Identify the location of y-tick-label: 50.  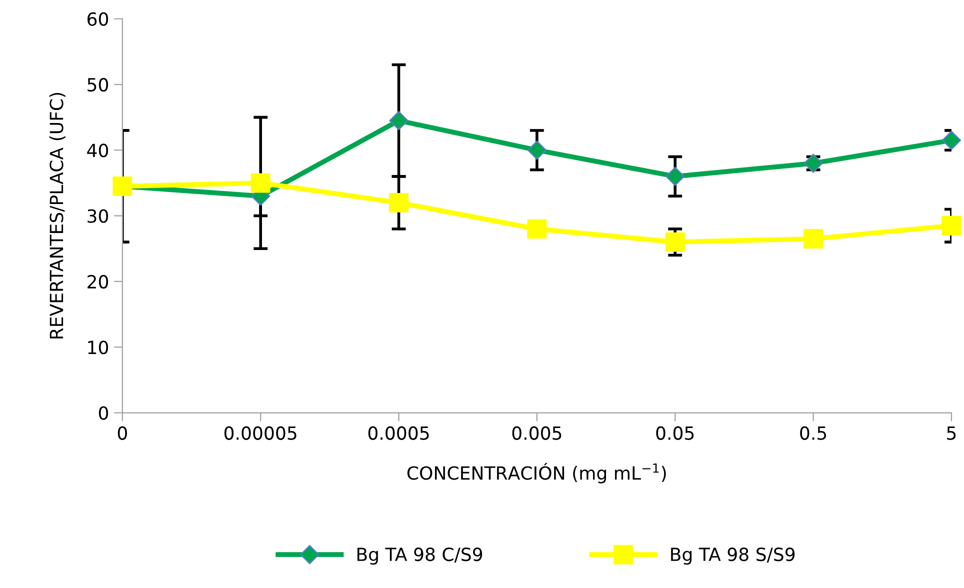
(98, 85).